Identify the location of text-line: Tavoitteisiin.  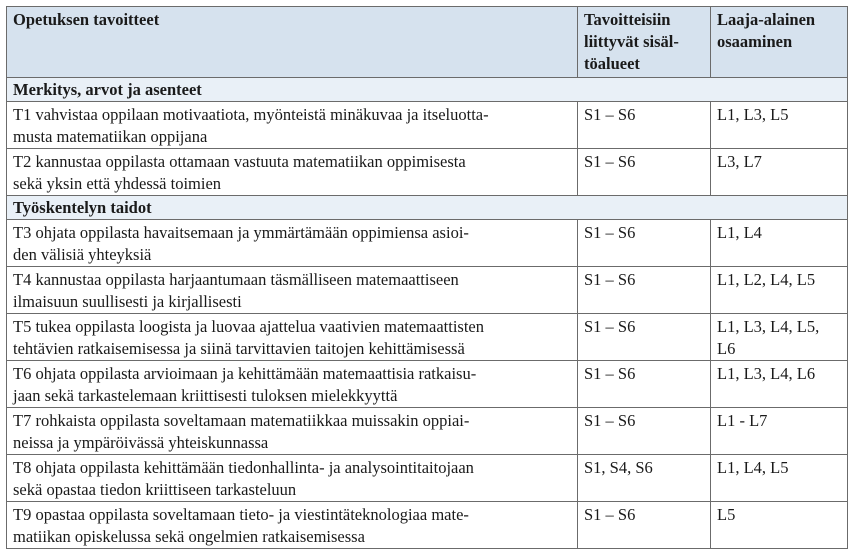
(627, 19).